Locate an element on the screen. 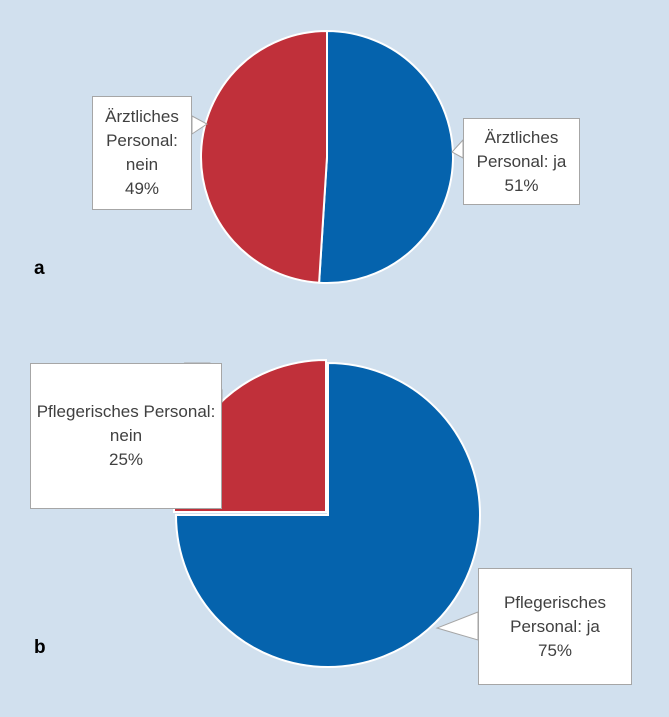 This screenshot has height=717, width=669. value-label: 25% is located at coordinates (126, 459).